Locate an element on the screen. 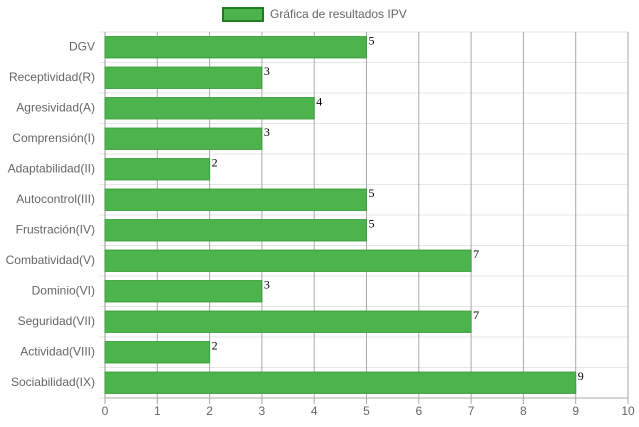  x-tick-label: 3 is located at coordinates (262, 411).